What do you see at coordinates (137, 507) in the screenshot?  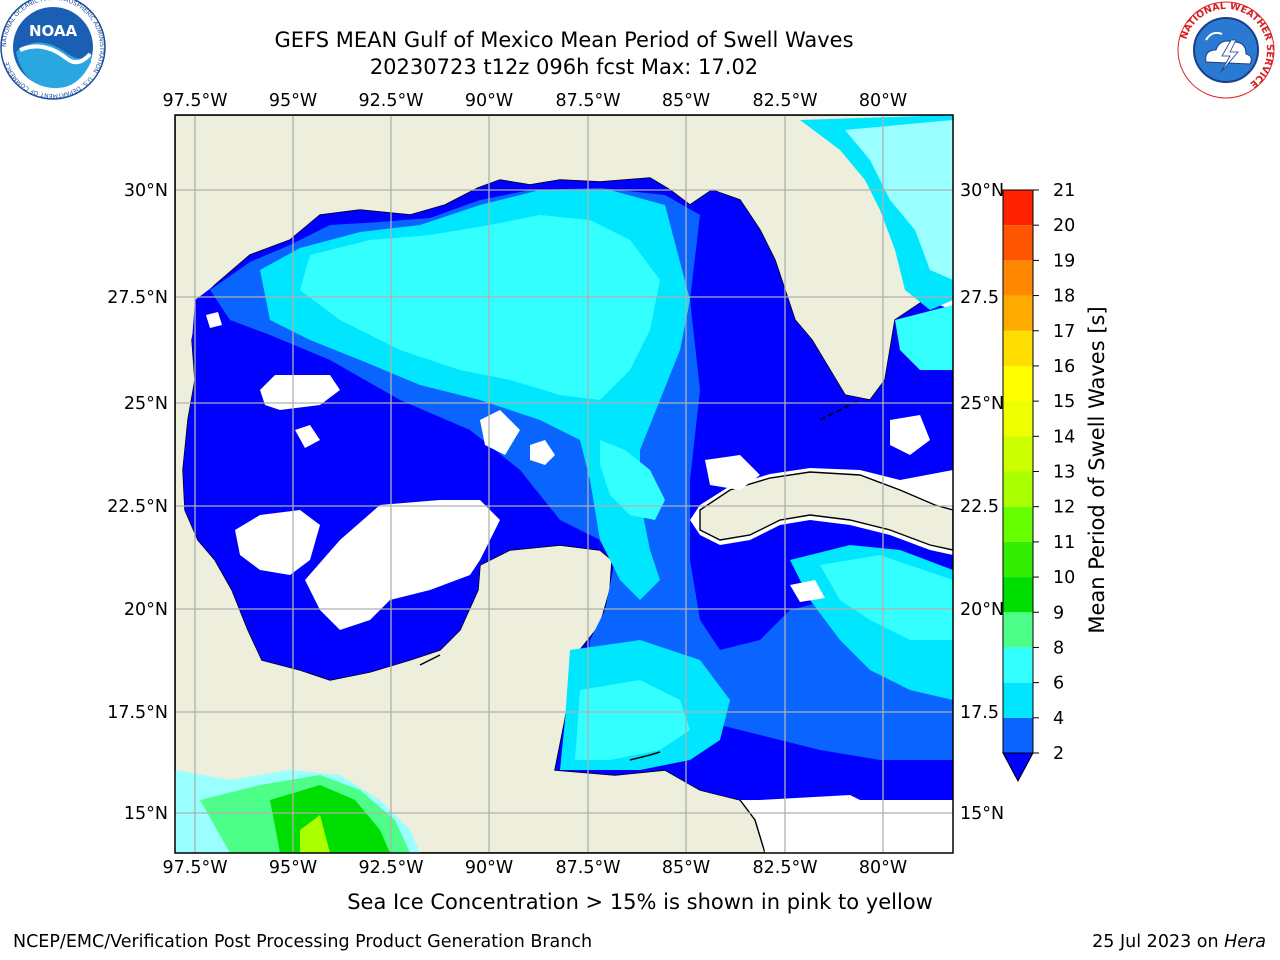 I see `lat-tick-label-left: 22.5°N` at bounding box center [137, 507].